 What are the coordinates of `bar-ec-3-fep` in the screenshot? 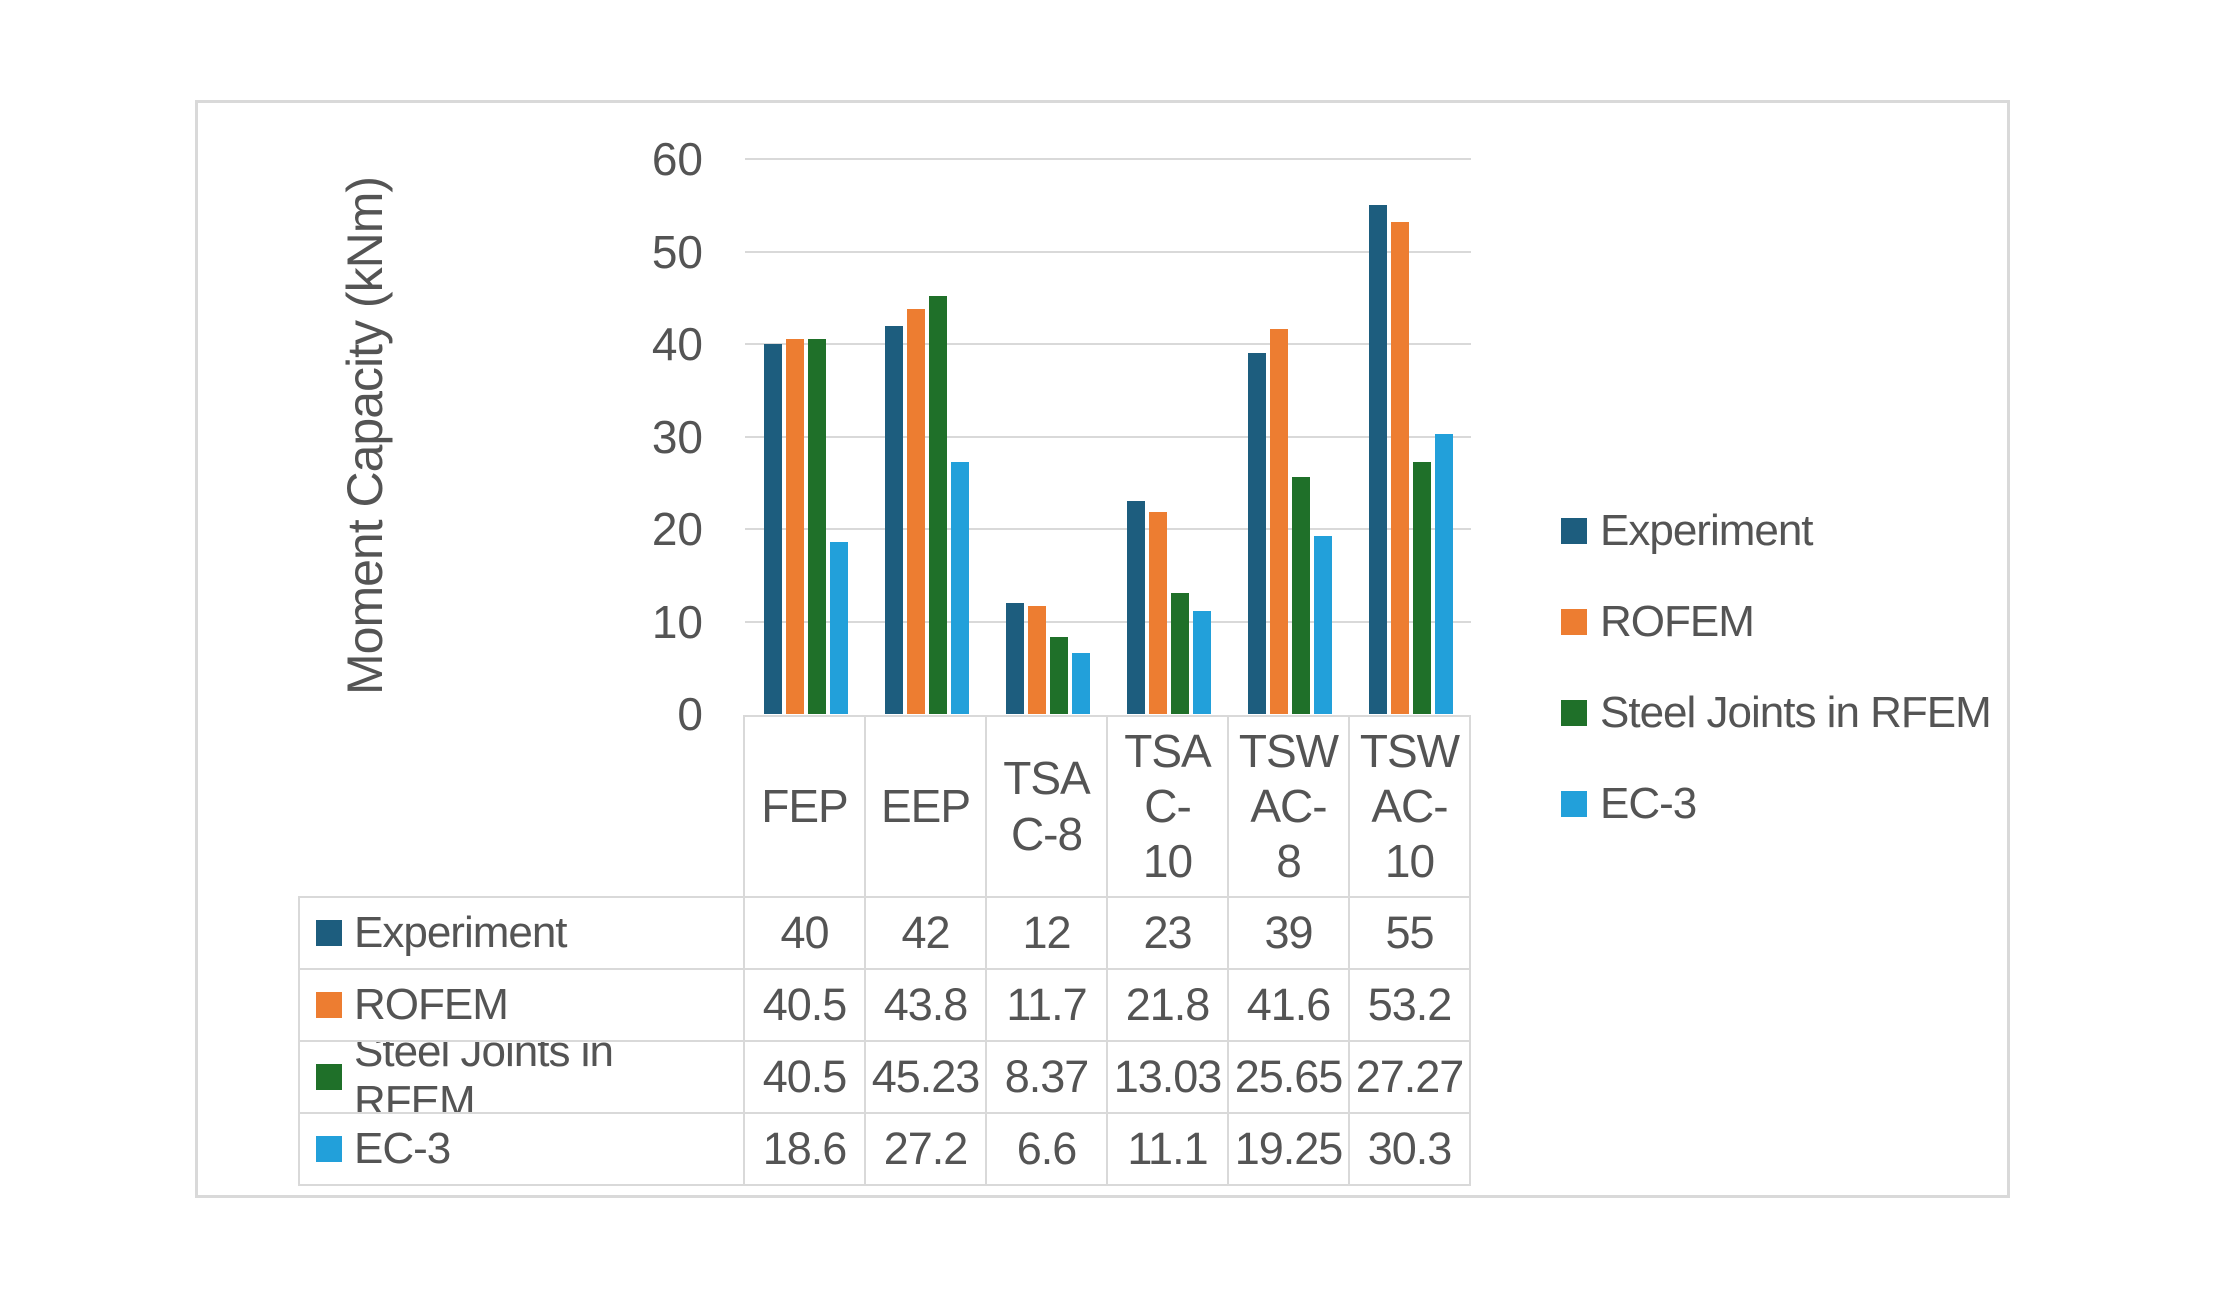 It's located at (838, 627).